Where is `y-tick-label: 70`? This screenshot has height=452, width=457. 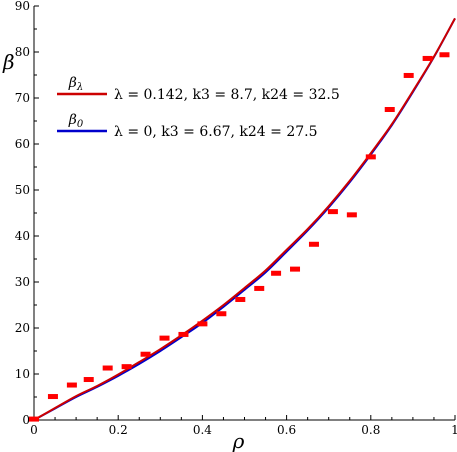 y-tick-label: 70 is located at coordinates (22, 98).